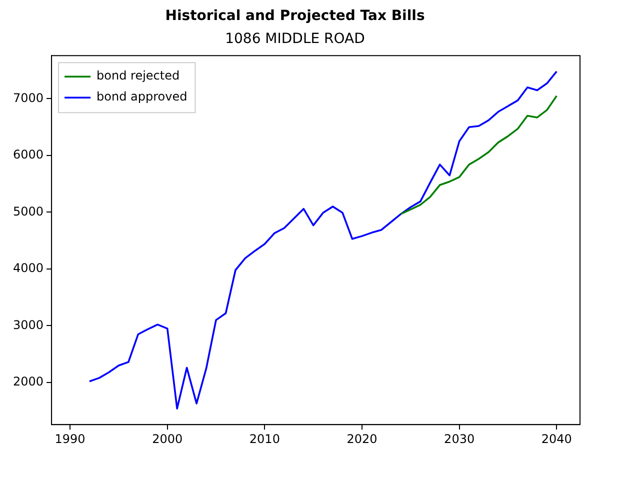 This screenshot has height=480, width=640. I want to click on chart-title: Historical and Projected Tax Bills, so click(295, 16).